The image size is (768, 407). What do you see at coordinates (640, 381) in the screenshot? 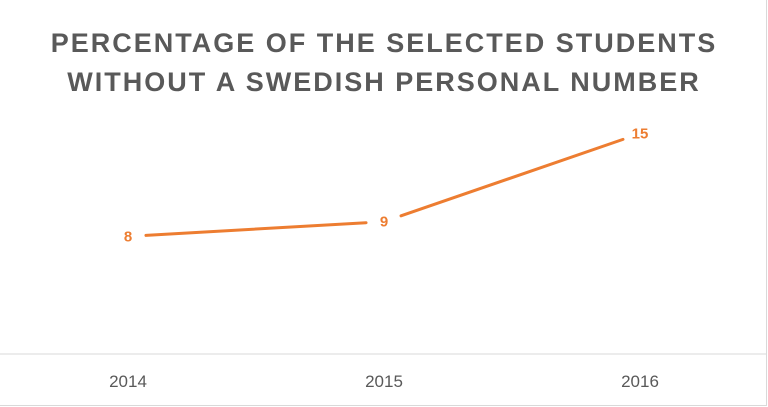
I see `x-tick-label: 2016` at bounding box center [640, 381].